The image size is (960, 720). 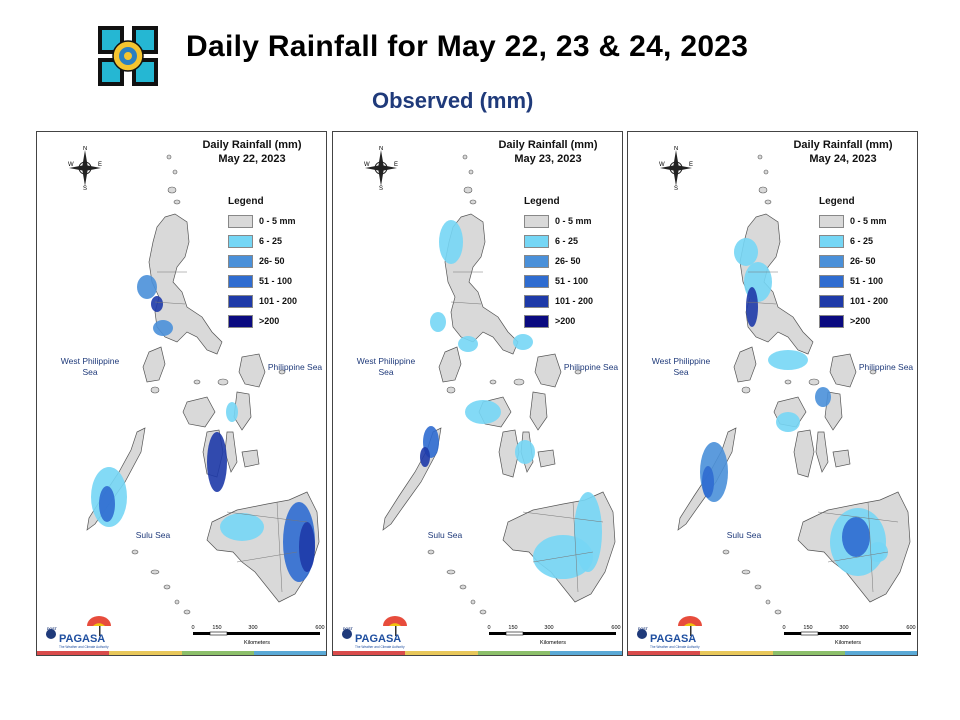 I want to click on color-strip, so click(x=477, y=653).